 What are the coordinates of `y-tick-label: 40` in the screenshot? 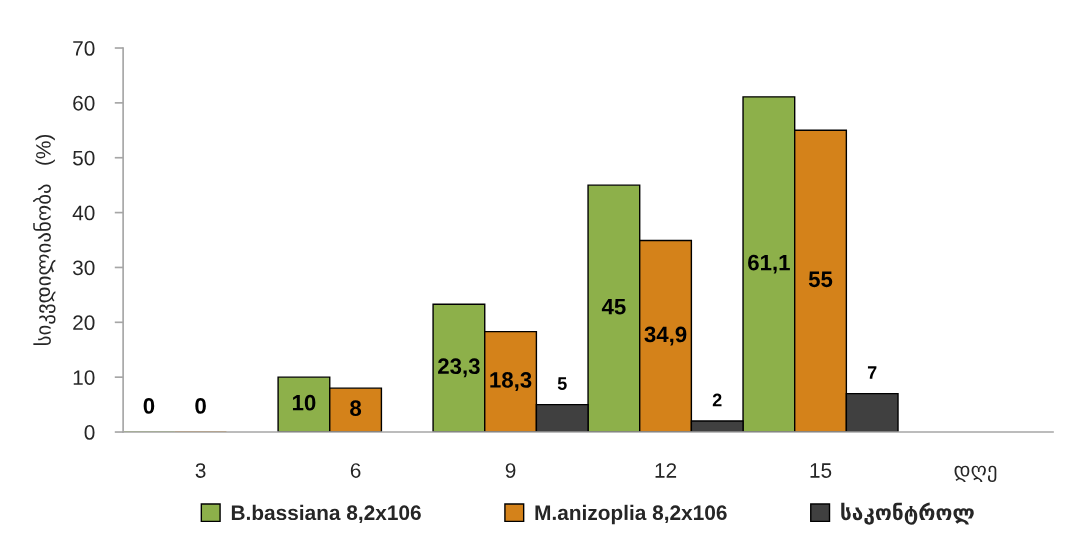 It's located at (83, 213).